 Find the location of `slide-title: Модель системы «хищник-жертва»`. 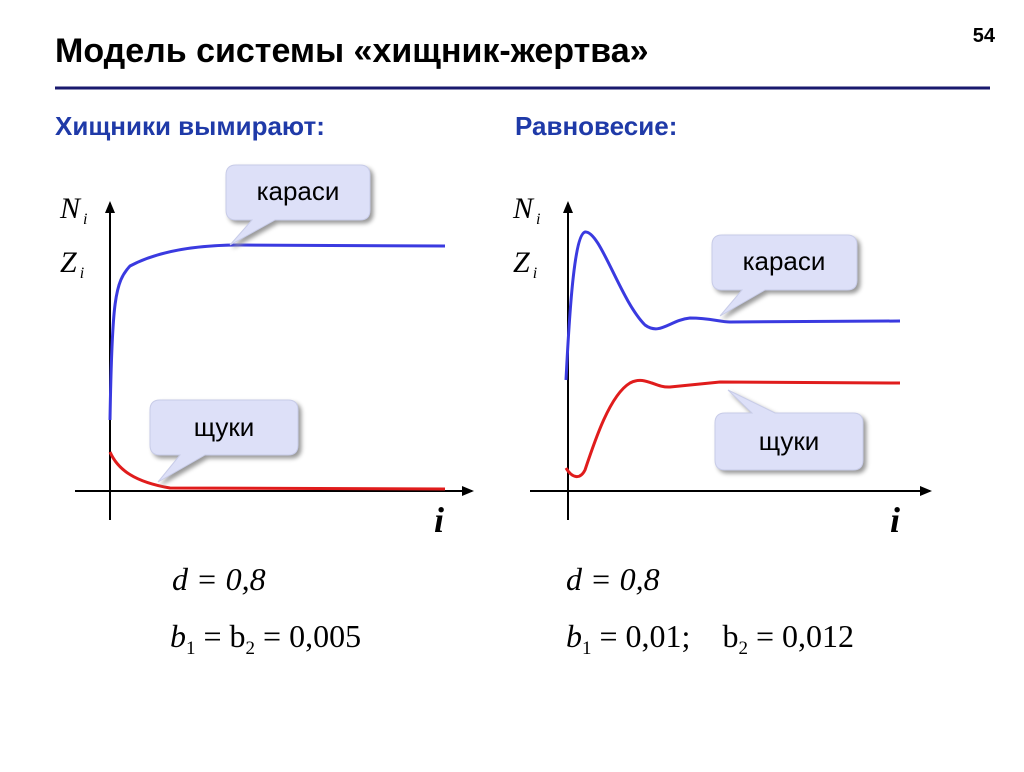

slide-title: Модель системы «хищник-жертва» is located at coordinates (352, 51).